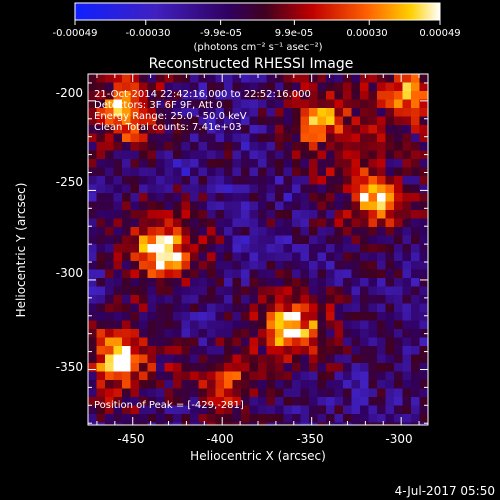 Image resolution: width=500 pixels, height=500 pixels. I want to click on colorbar-tick-label: 0.00049, so click(439, 33).